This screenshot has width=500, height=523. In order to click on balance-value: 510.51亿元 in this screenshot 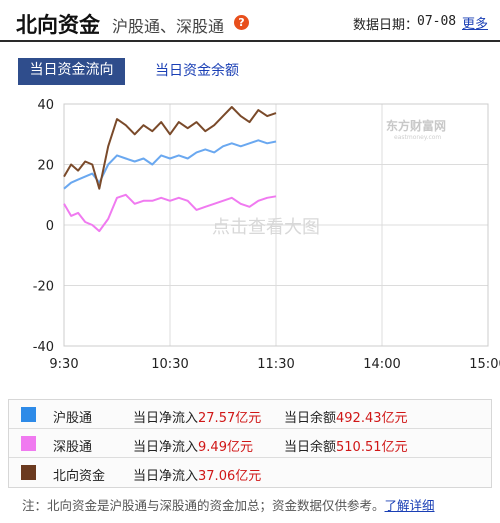, I will do `click(372, 447)`.